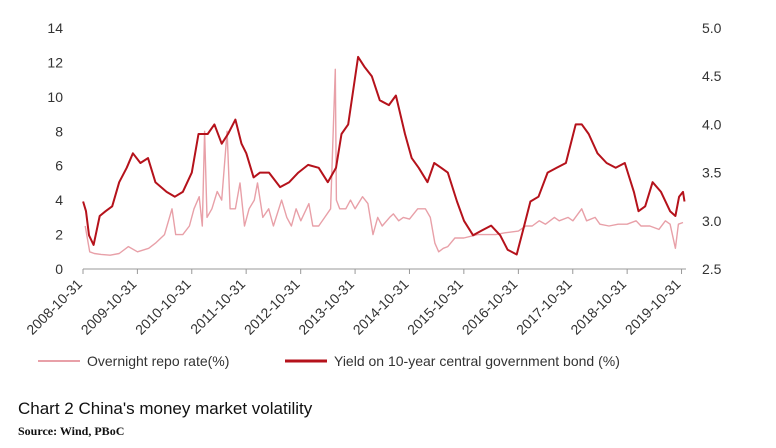 This screenshot has height=448, width=776. I want to click on chart-title: Chart 2 China's money market volatility, so click(165, 408).